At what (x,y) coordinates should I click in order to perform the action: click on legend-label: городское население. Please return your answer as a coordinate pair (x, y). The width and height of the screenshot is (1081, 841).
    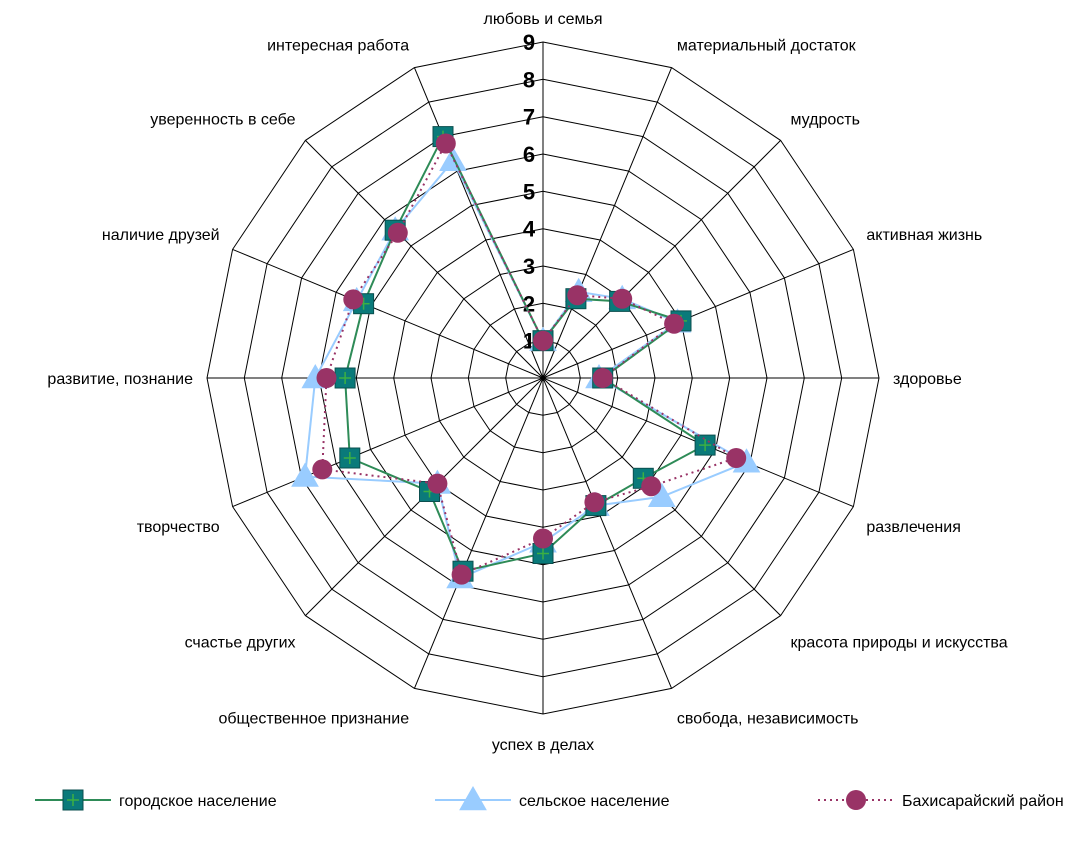
    Looking at the image, I should click on (198, 801).